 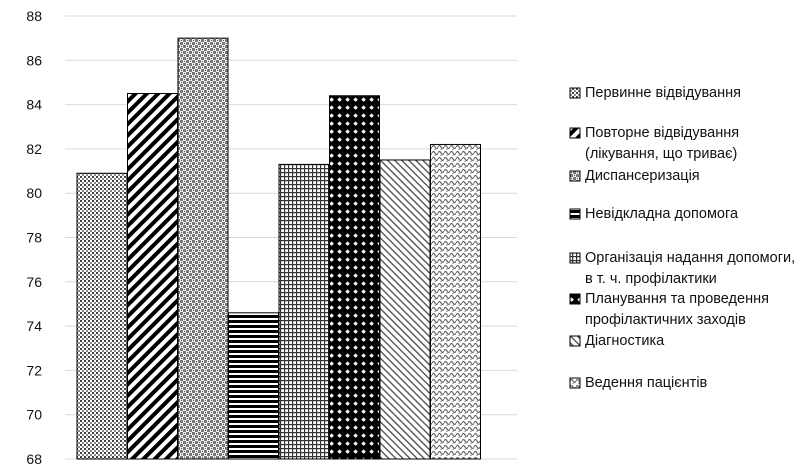 I want to click on y-tick-label: 78, so click(x=34, y=238).